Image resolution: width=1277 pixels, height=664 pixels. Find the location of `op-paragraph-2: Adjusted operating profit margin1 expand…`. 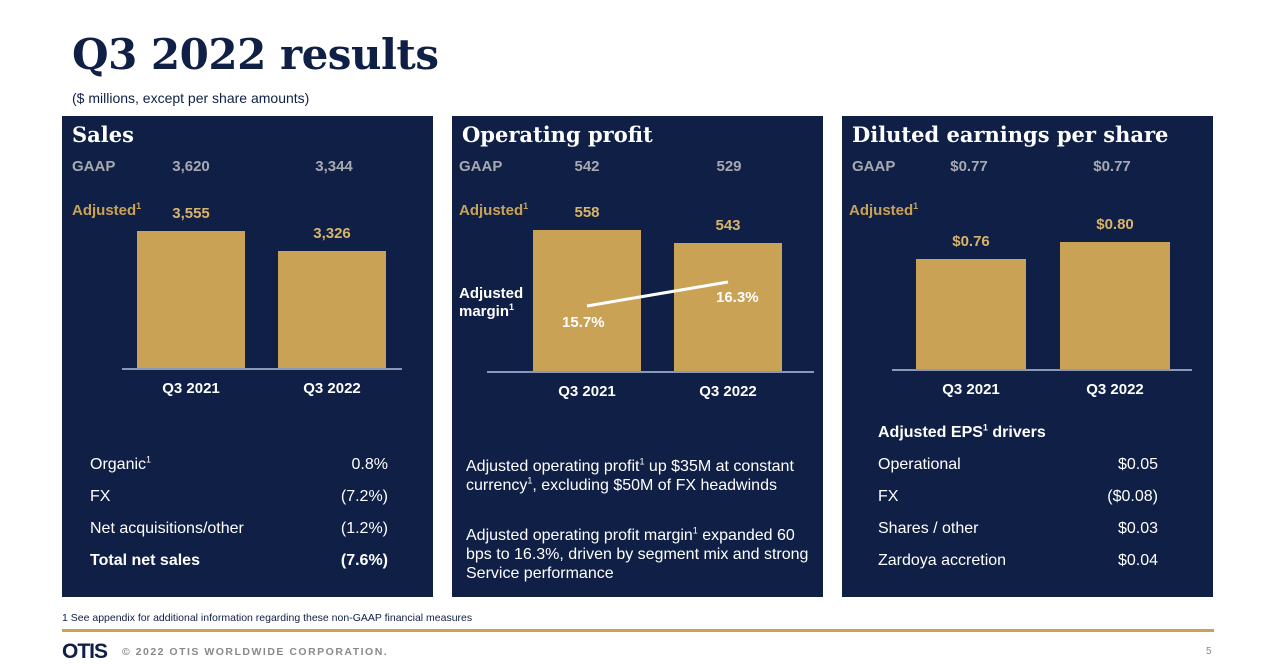

op-paragraph-2: Adjusted operating profit margin1 expand… is located at coordinates (637, 553).